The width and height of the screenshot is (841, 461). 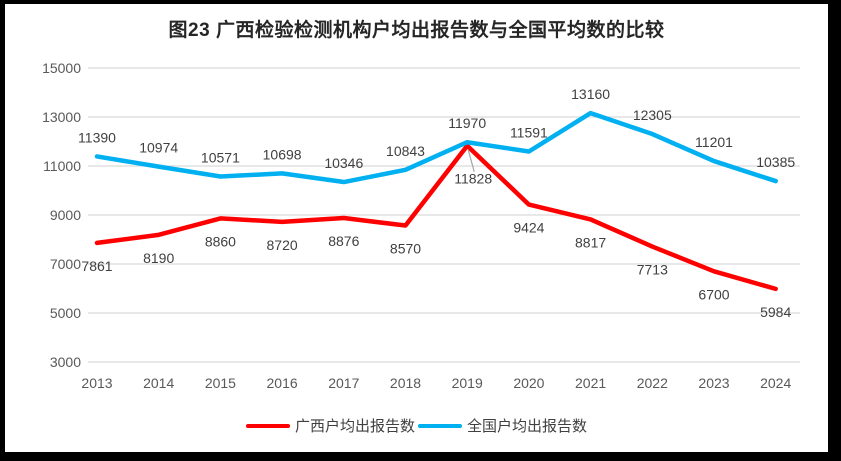 I want to click on x-axis-tick-label: 2013, so click(x=96, y=383).